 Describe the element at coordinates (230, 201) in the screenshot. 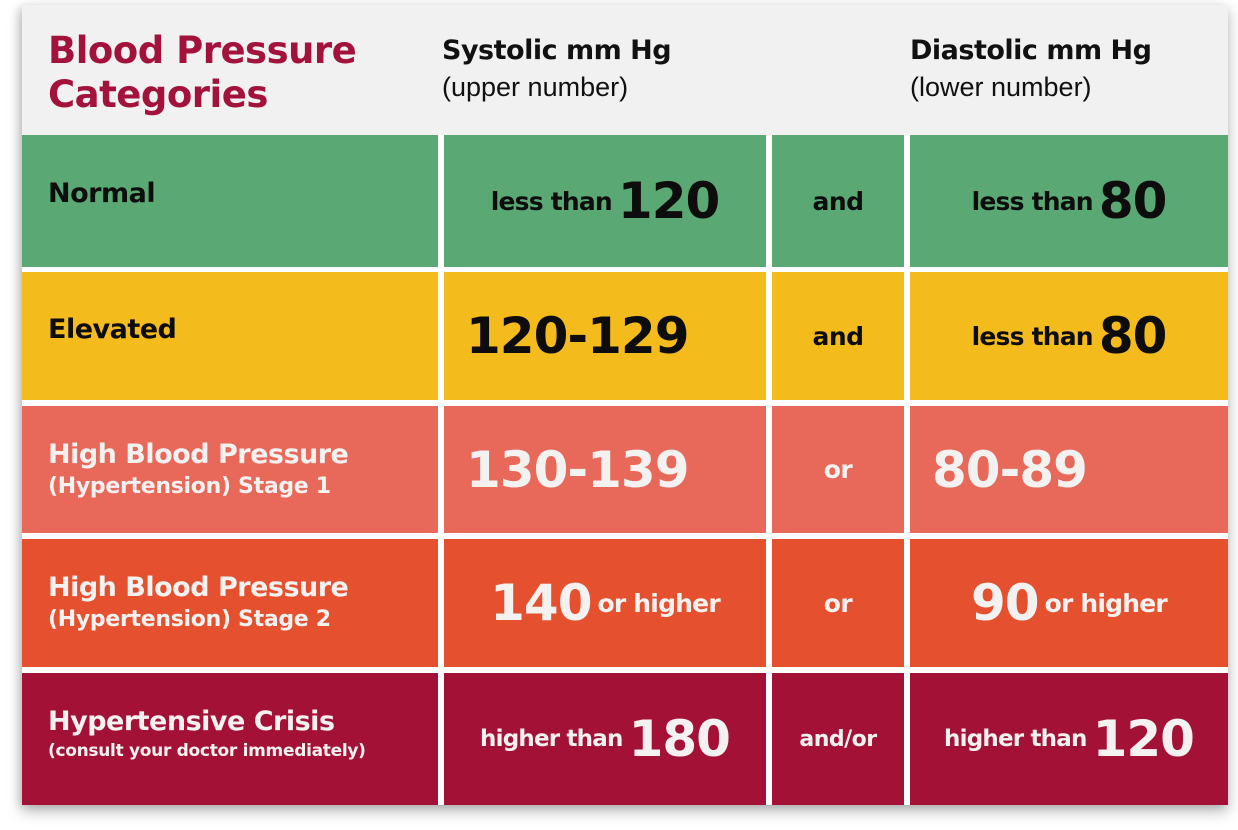

I see `category-cell: Normal` at that location.